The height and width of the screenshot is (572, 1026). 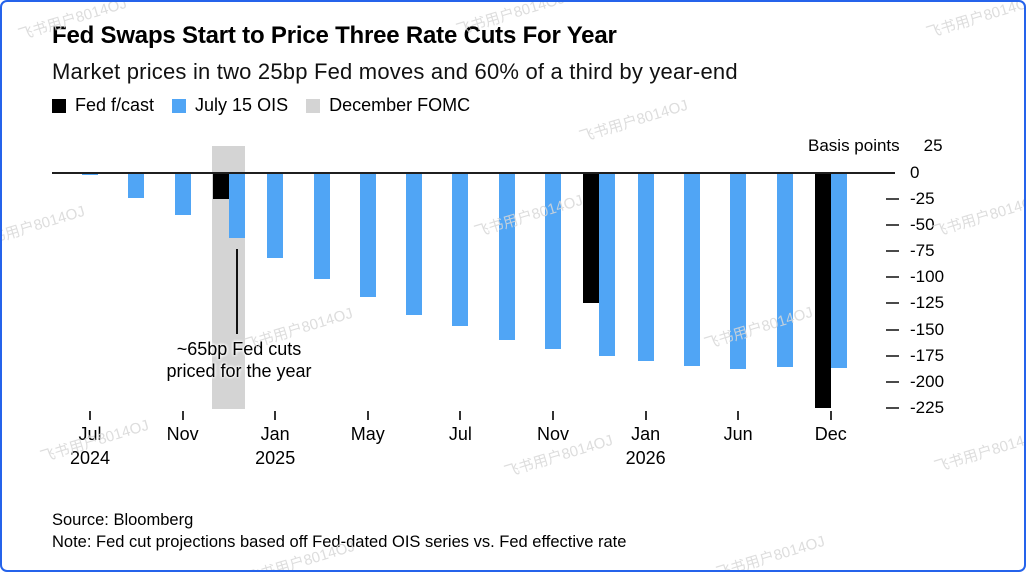 What do you see at coordinates (367, 434) in the screenshot?
I see `x-tick-month-label: May` at bounding box center [367, 434].